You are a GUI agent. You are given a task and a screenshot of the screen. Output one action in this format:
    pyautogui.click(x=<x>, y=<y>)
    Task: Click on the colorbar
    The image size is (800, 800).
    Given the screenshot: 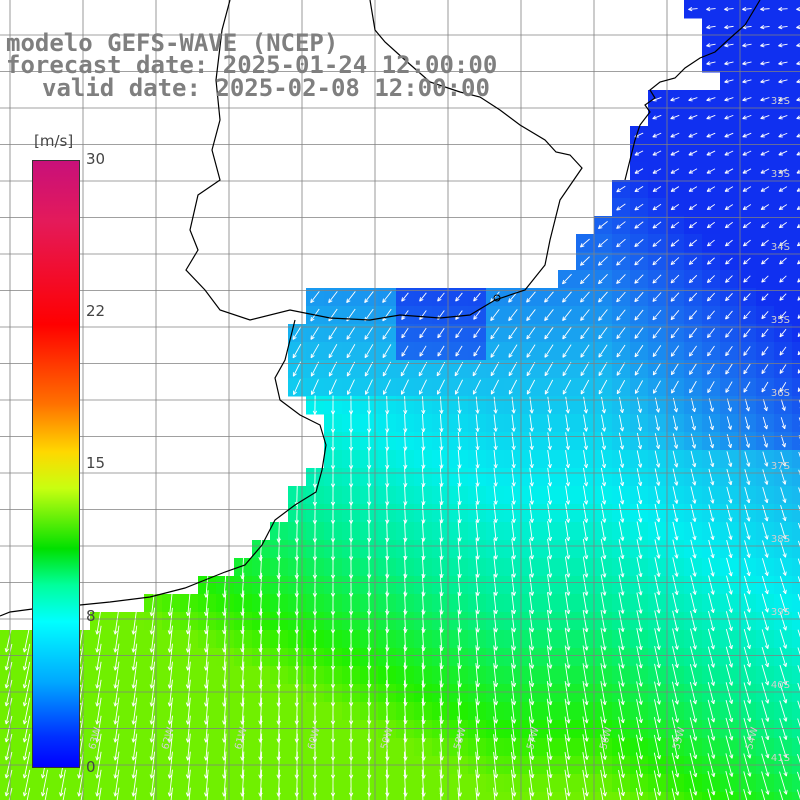 What is the action you would take?
    pyautogui.click(x=56, y=464)
    